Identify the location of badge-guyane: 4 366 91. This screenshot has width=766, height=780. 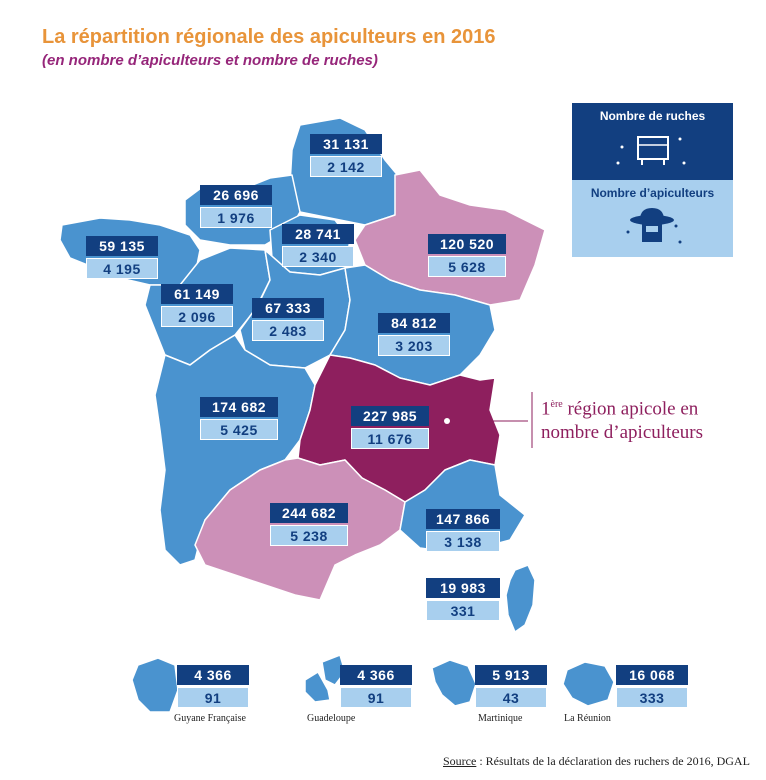
(213, 686).